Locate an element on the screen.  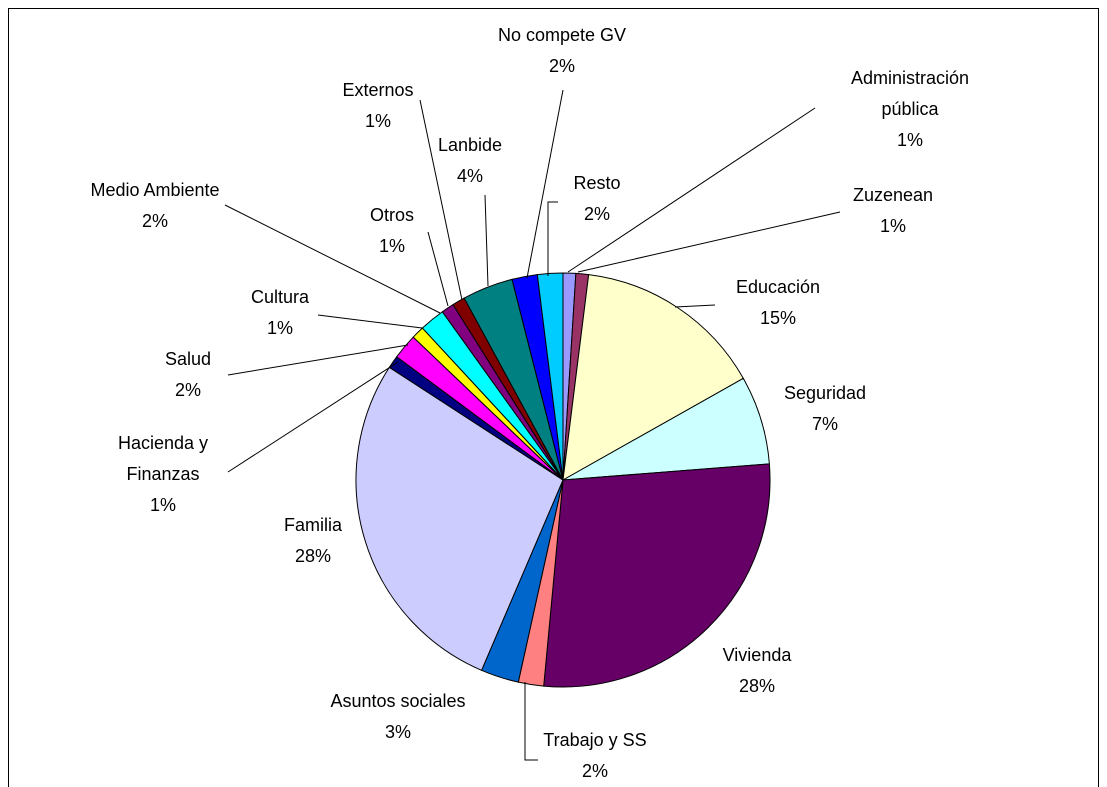
slice-label: No compete GV 2% is located at coordinates (562, 51).